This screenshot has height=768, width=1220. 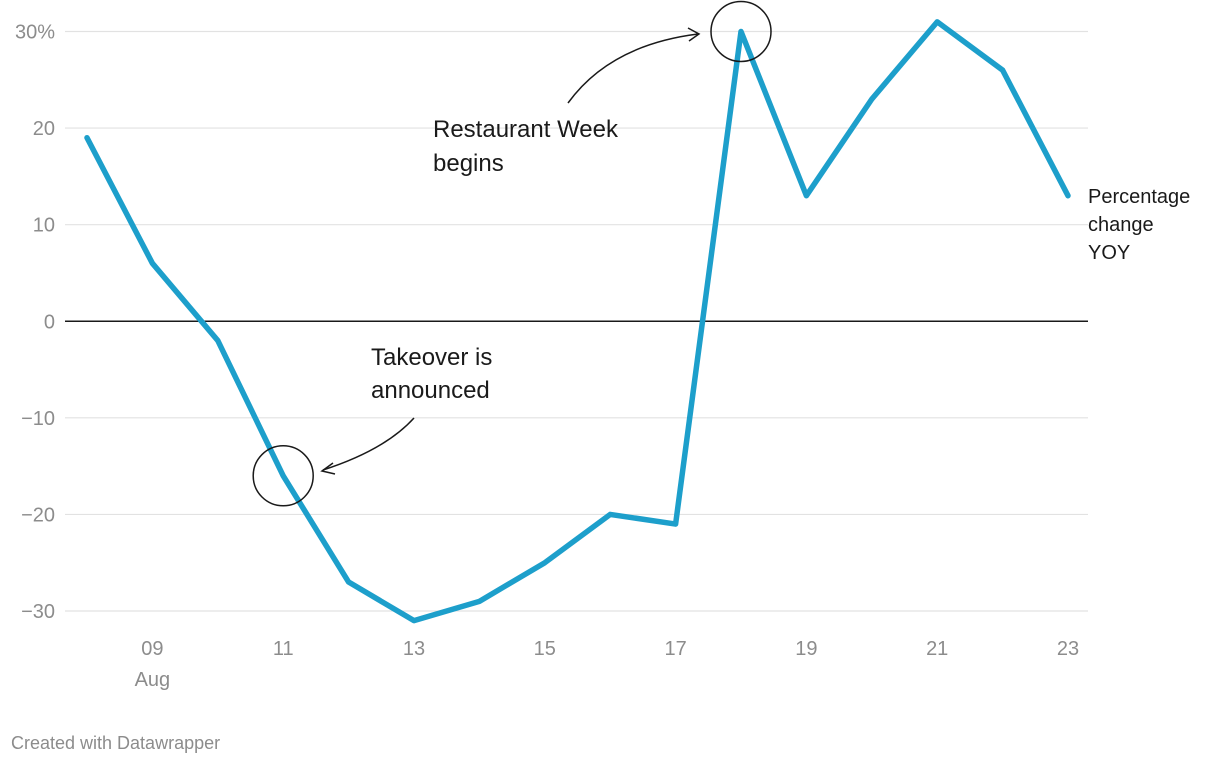 What do you see at coordinates (806, 649) in the screenshot?
I see `x-tick-label: 19` at bounding box center [806, 649].